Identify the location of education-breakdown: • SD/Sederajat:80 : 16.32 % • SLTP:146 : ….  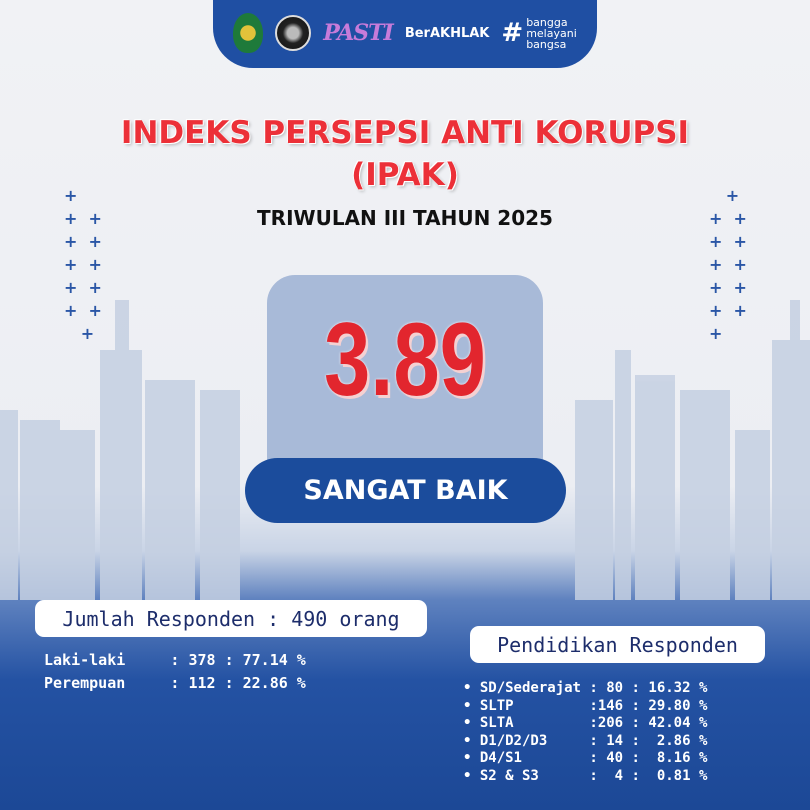
(585, 733).